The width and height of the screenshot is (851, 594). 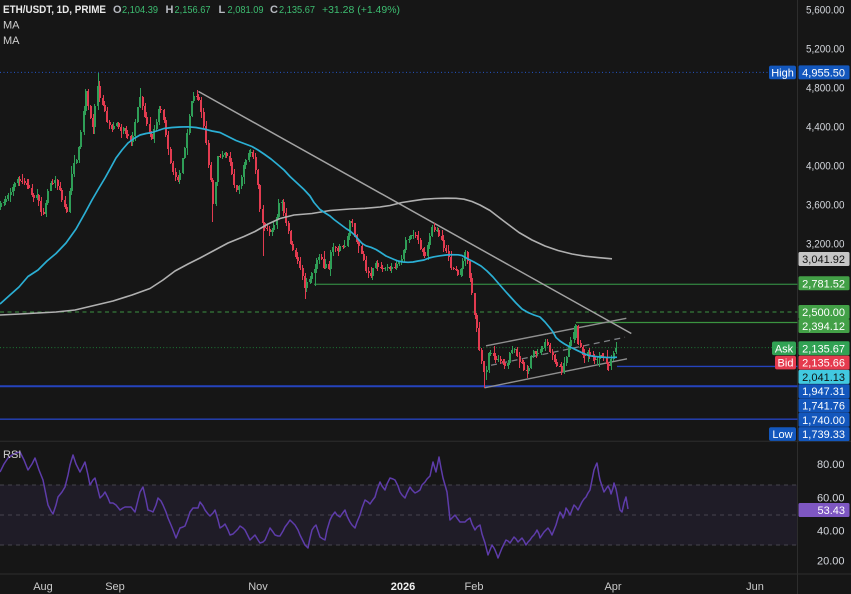 What do you see at coordinates (403, 587) in the screenshot?
I see `svg-text: 2026` at bounding box center [403, 587].